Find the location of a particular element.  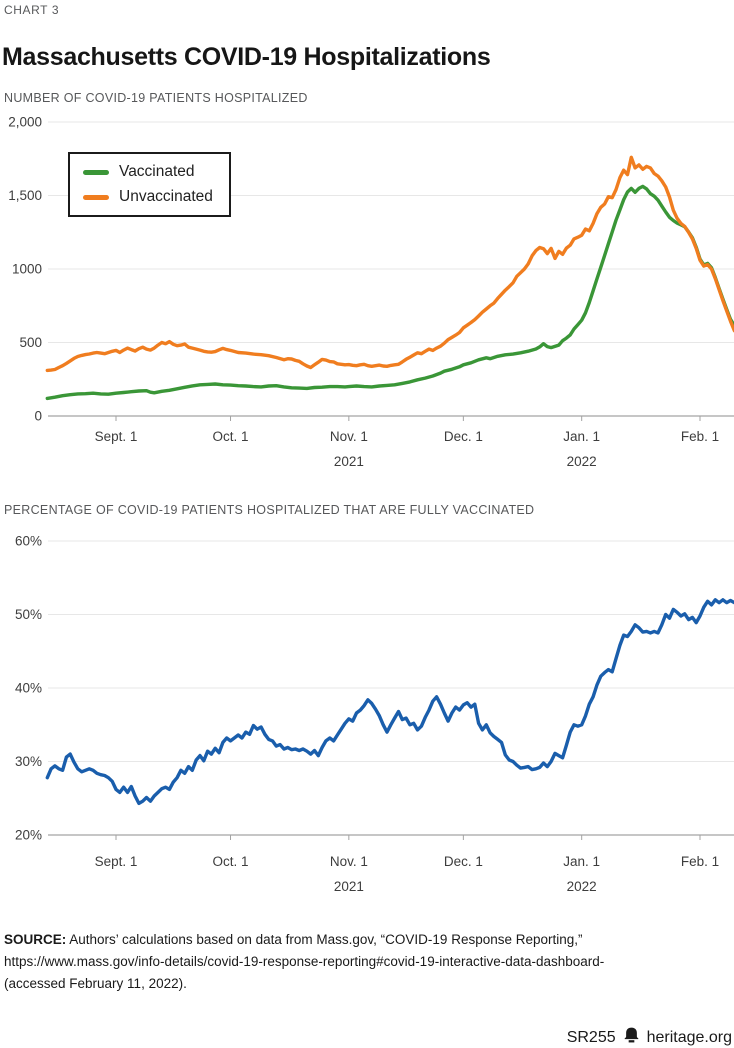

legend-item-vaccinated: Vaccinated is located at coordinates (148, 172).